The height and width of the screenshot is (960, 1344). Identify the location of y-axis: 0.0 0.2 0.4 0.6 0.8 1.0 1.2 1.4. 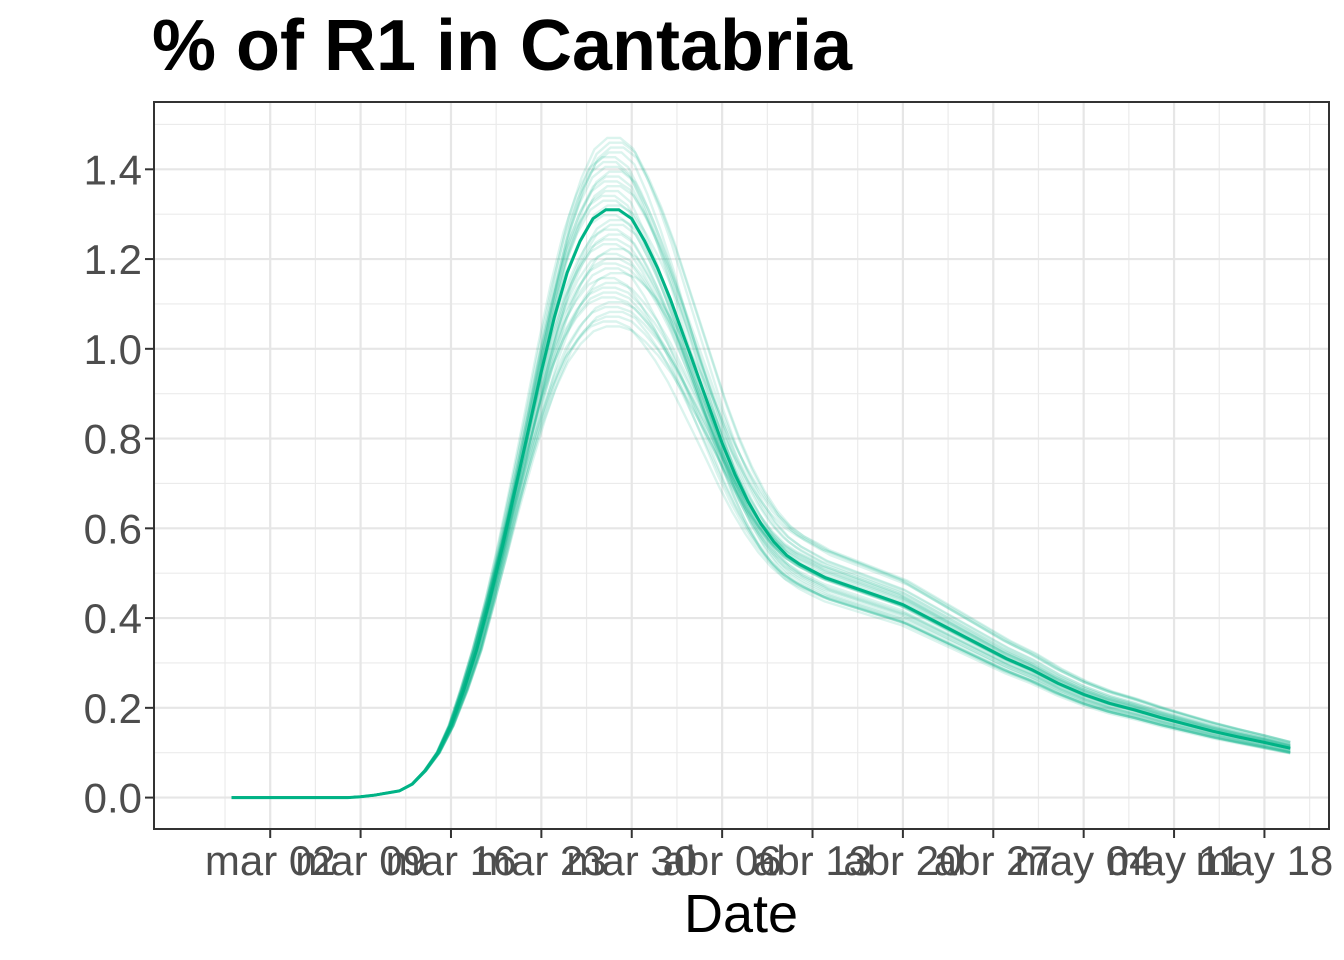
(119, 484).